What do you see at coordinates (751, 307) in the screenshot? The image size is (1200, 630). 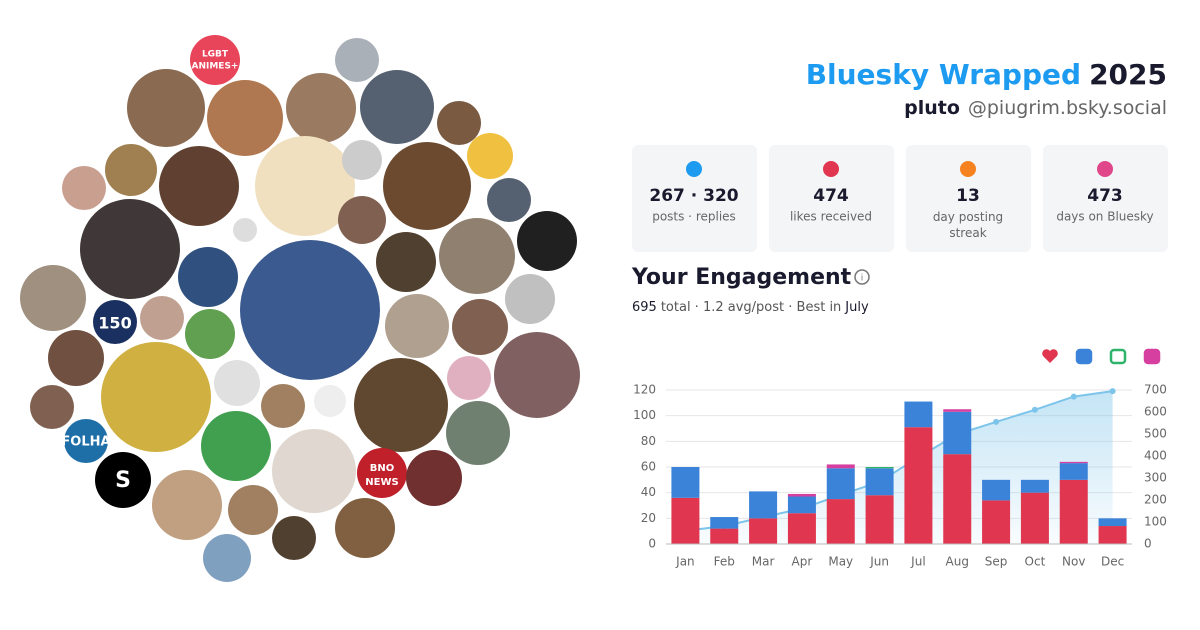 I see `summary: total · 1.2 avg/post · Best in` at bounding box center [751, 307].